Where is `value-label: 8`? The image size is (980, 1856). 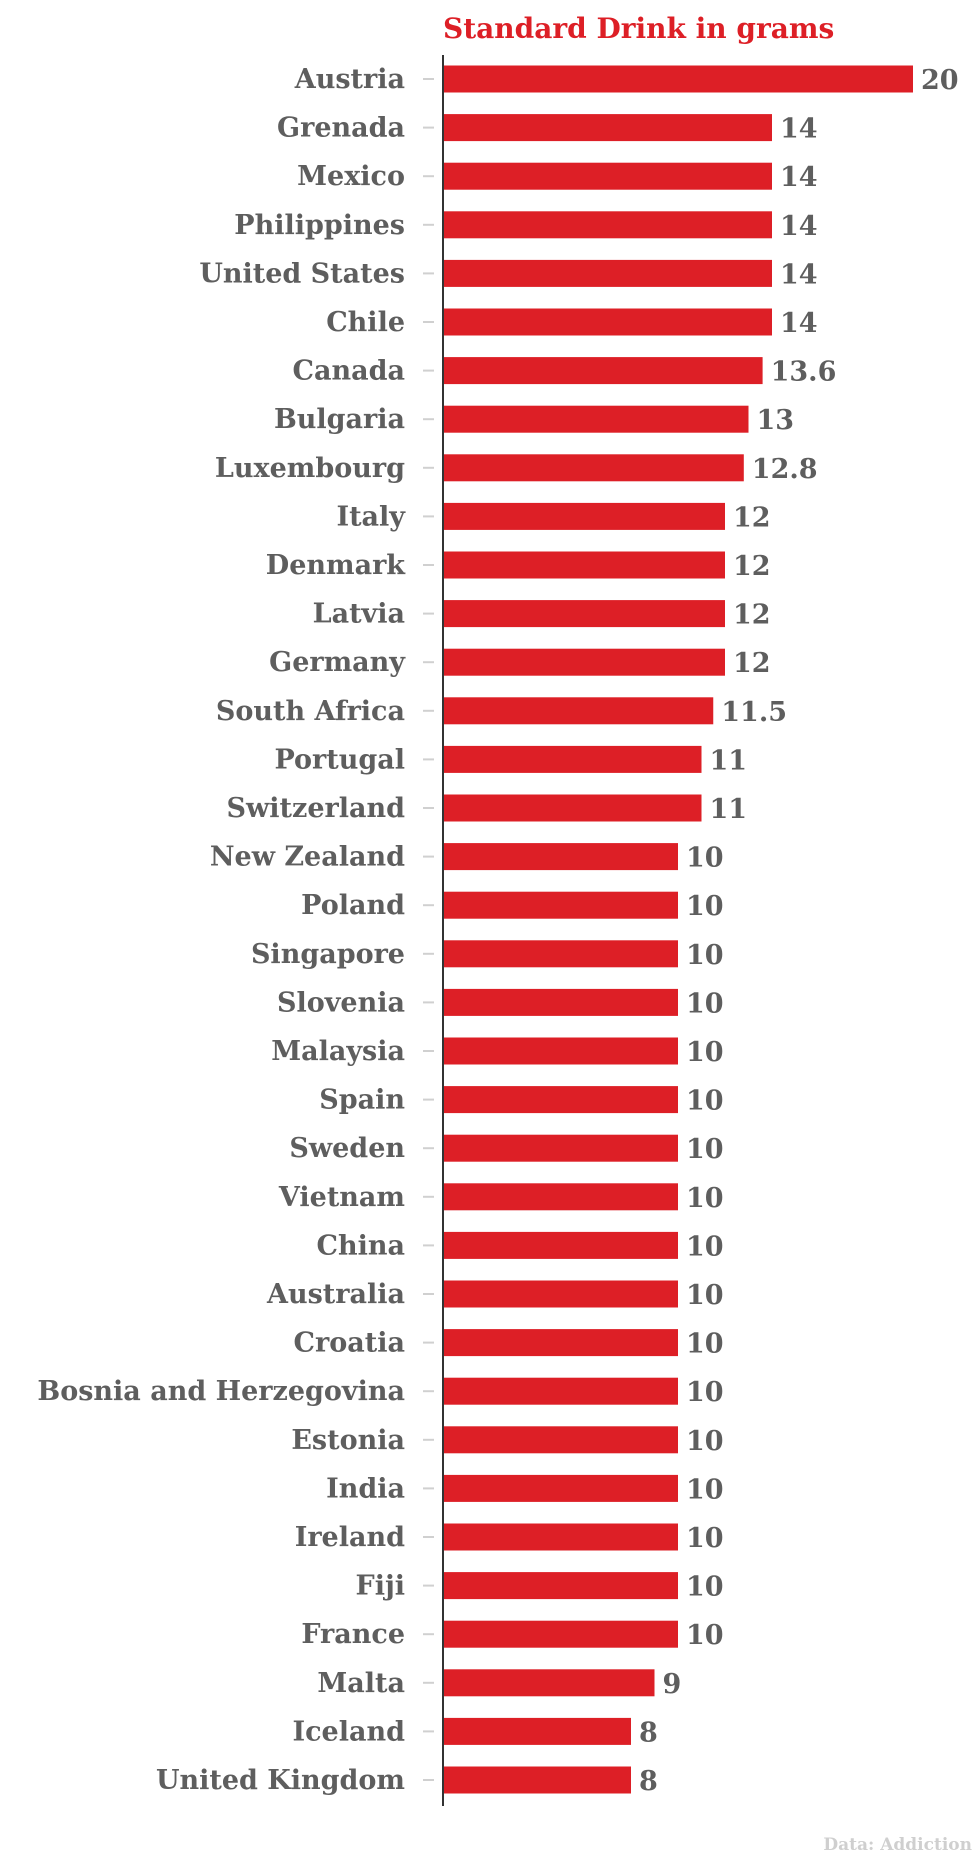
value-label: 8 is located at coordinates (648, 1781).